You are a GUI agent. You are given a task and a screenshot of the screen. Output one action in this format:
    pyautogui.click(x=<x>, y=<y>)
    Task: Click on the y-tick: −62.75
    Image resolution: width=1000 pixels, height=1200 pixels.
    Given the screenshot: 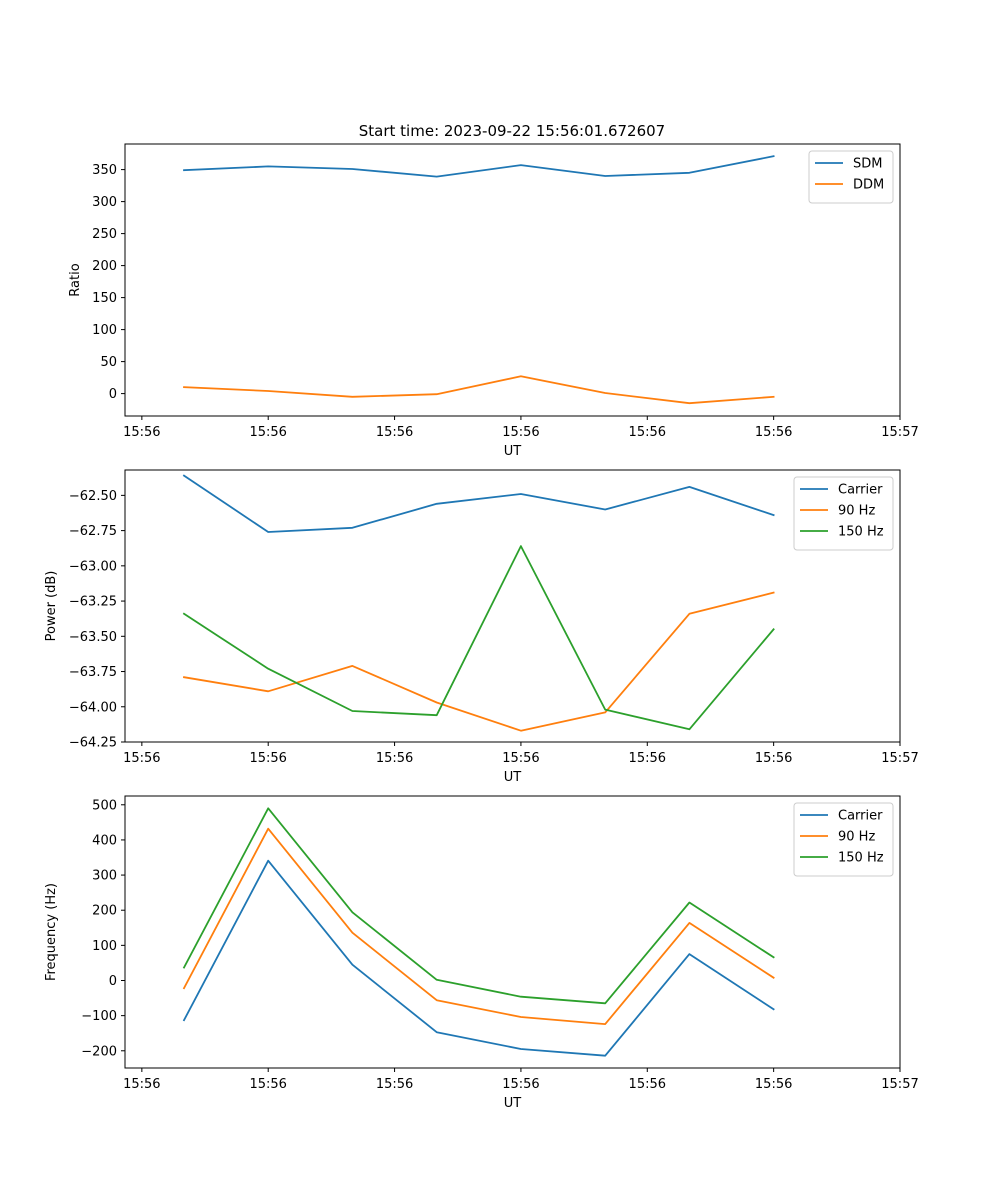 What is the action you would take?
    pyautogui.click(x=97, y=531)
    